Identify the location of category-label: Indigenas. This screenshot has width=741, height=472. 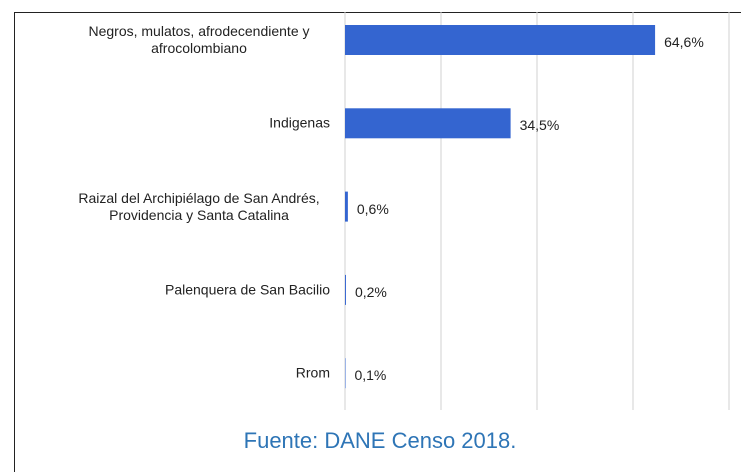
(195, 123).